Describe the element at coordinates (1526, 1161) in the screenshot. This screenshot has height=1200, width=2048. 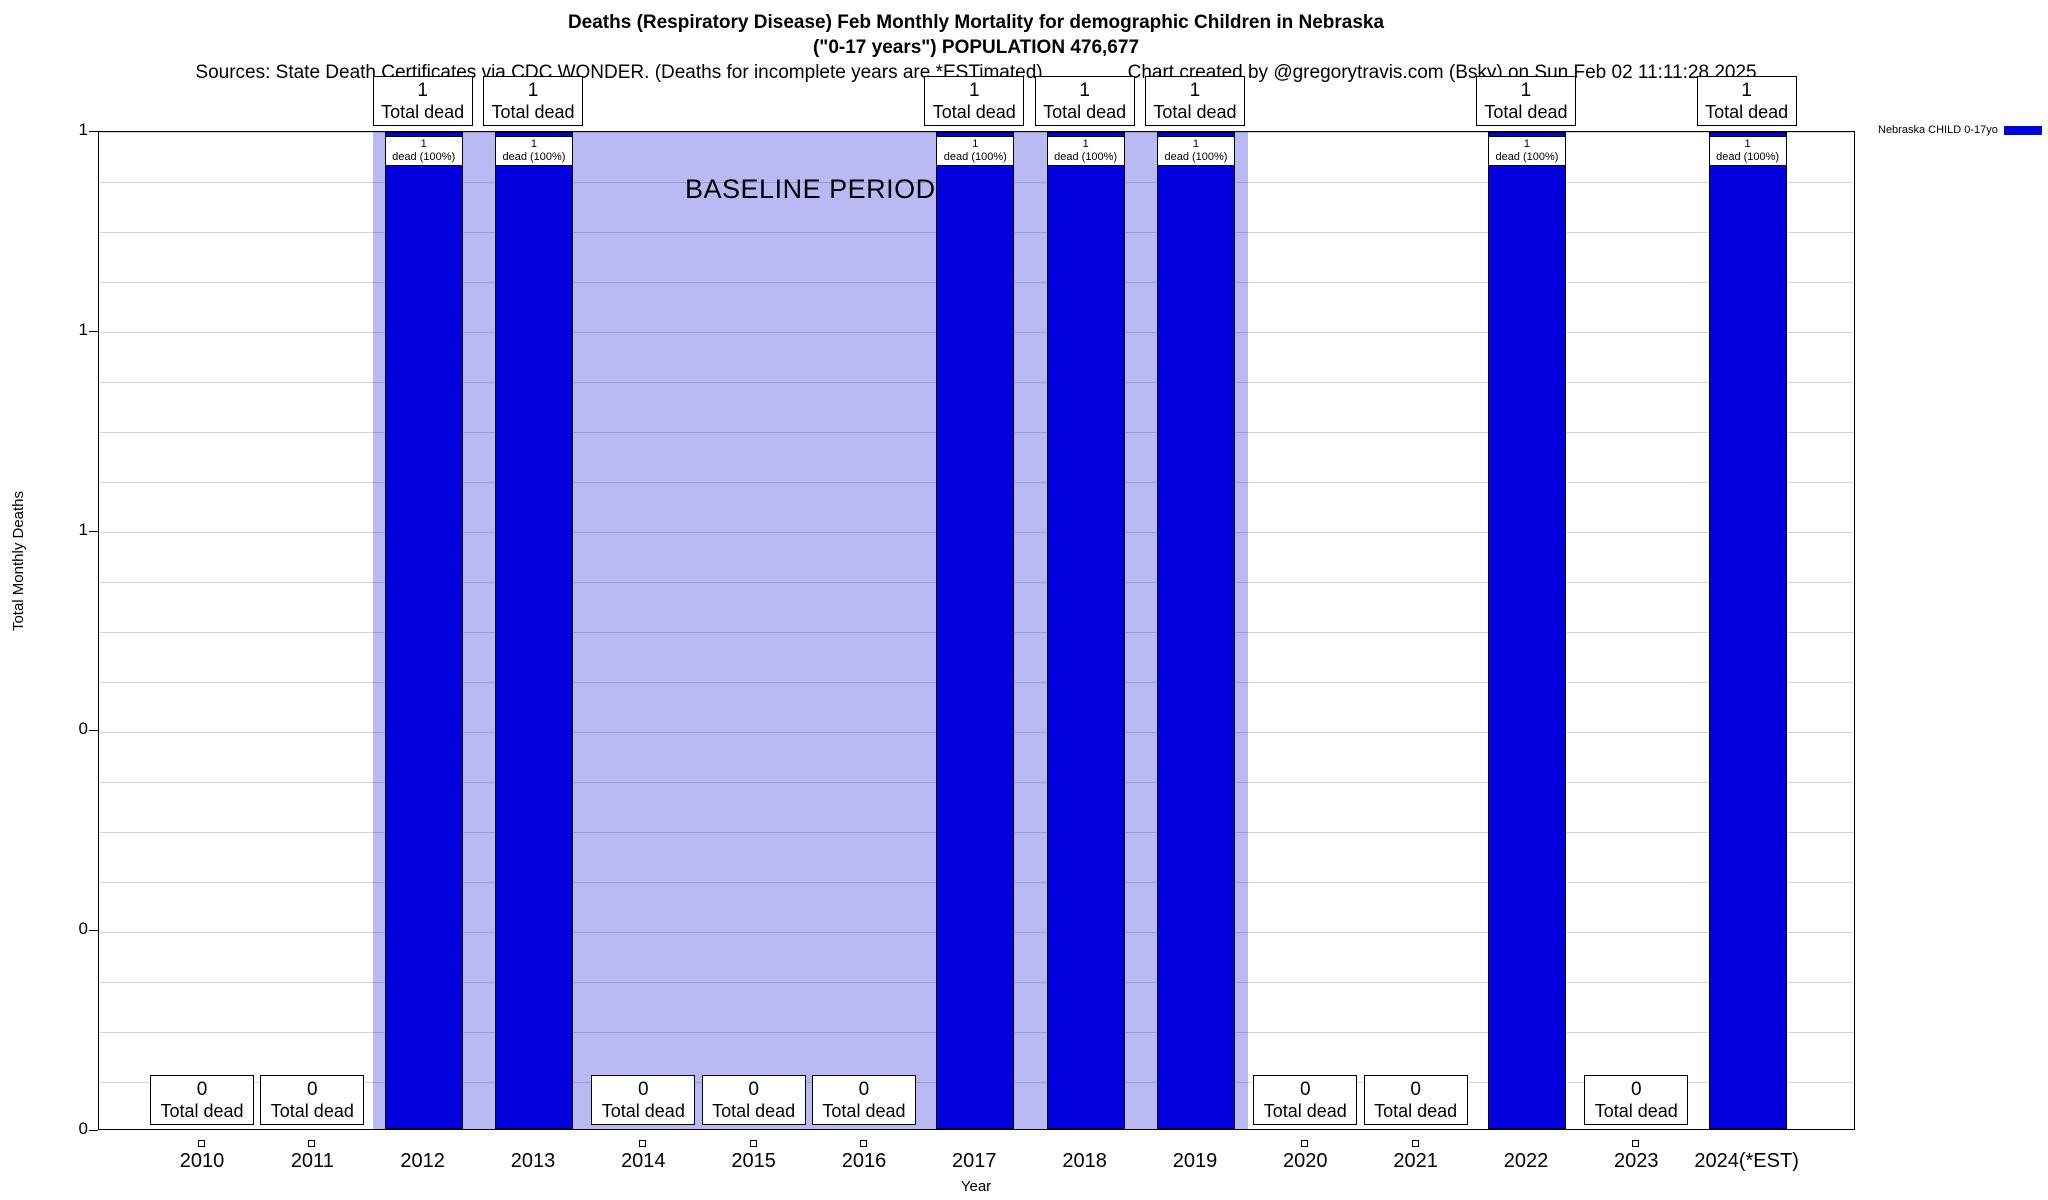
I see `x-tick-label: 2022` at that location.